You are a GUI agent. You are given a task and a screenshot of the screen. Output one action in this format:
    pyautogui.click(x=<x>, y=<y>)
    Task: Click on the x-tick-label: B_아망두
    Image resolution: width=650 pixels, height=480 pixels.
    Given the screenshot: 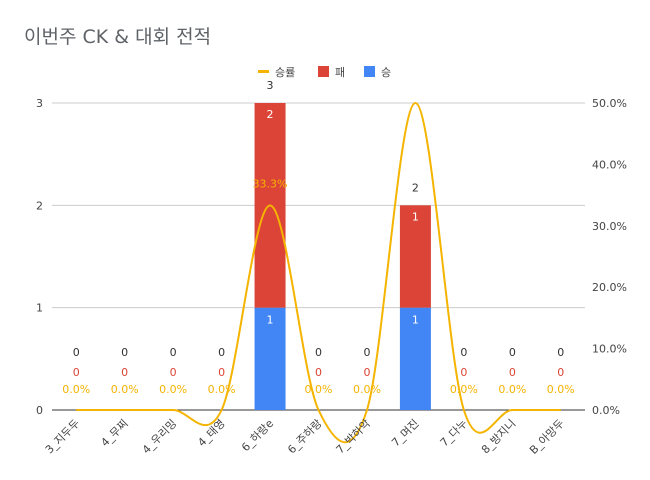 What is the action you would take?
    pyautogui.click(x=547, y=437)
    